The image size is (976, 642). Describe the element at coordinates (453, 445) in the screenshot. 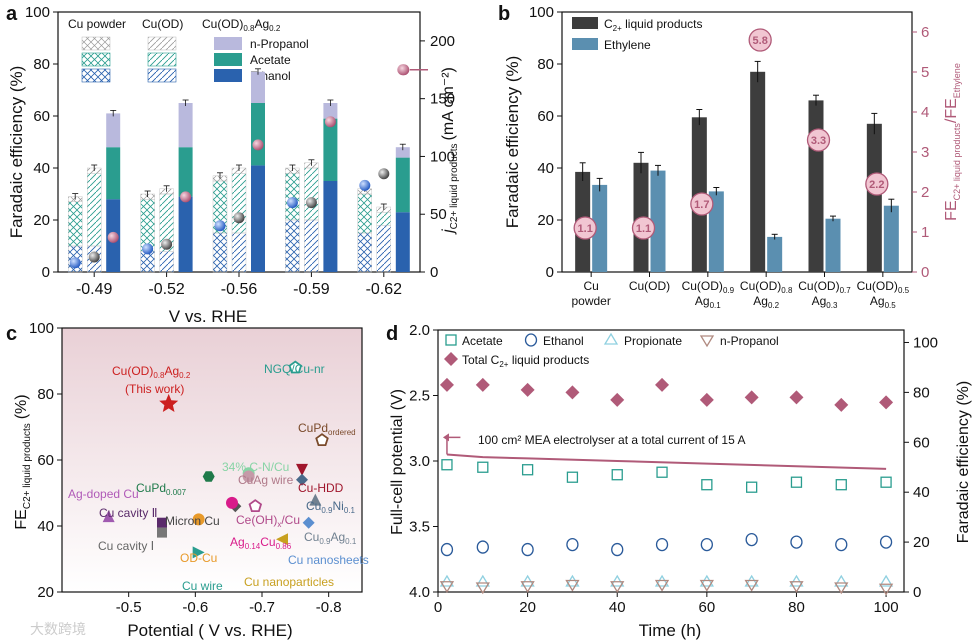

I see `d-axis-arrow` at that location.